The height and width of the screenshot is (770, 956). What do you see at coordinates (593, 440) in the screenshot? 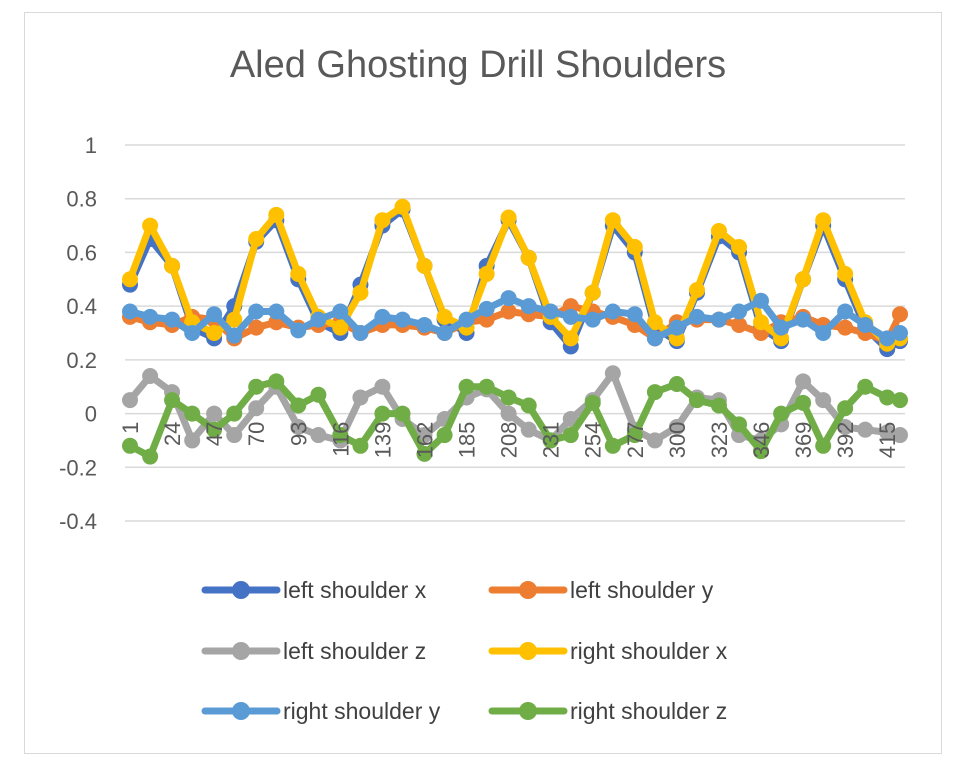
I see `x-tick-label: 254` at bounding box center [593, 440].